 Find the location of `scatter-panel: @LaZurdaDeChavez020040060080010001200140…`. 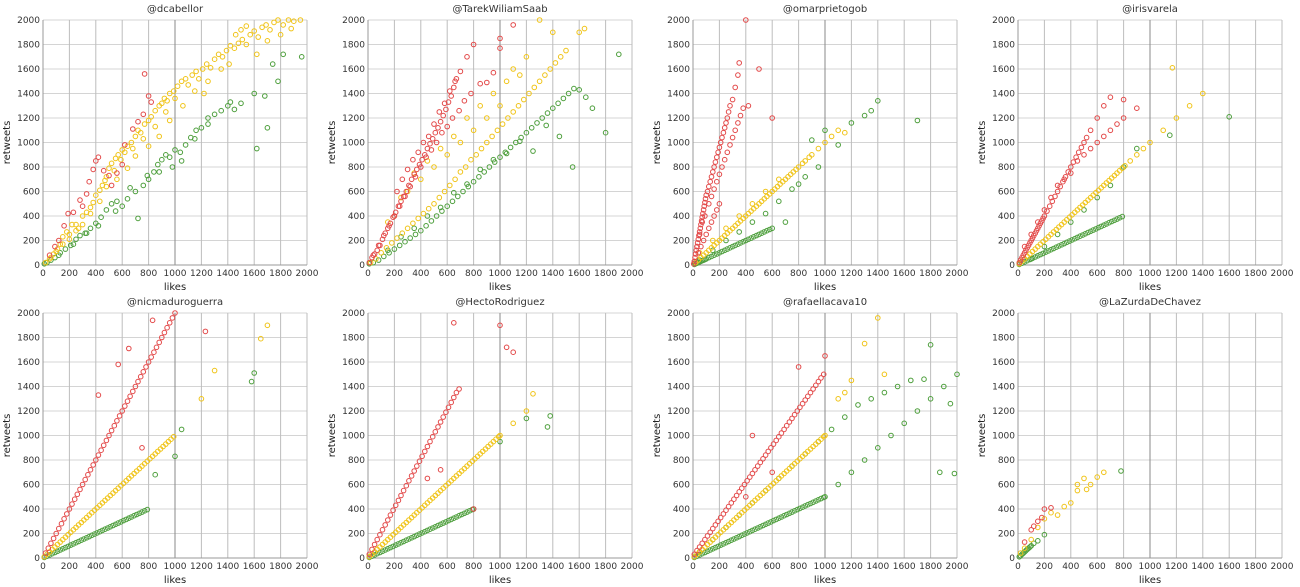

scatter-panel: @LaZurdaDeChavez020040060080010001200140… is located at coordinates (1135, 441).